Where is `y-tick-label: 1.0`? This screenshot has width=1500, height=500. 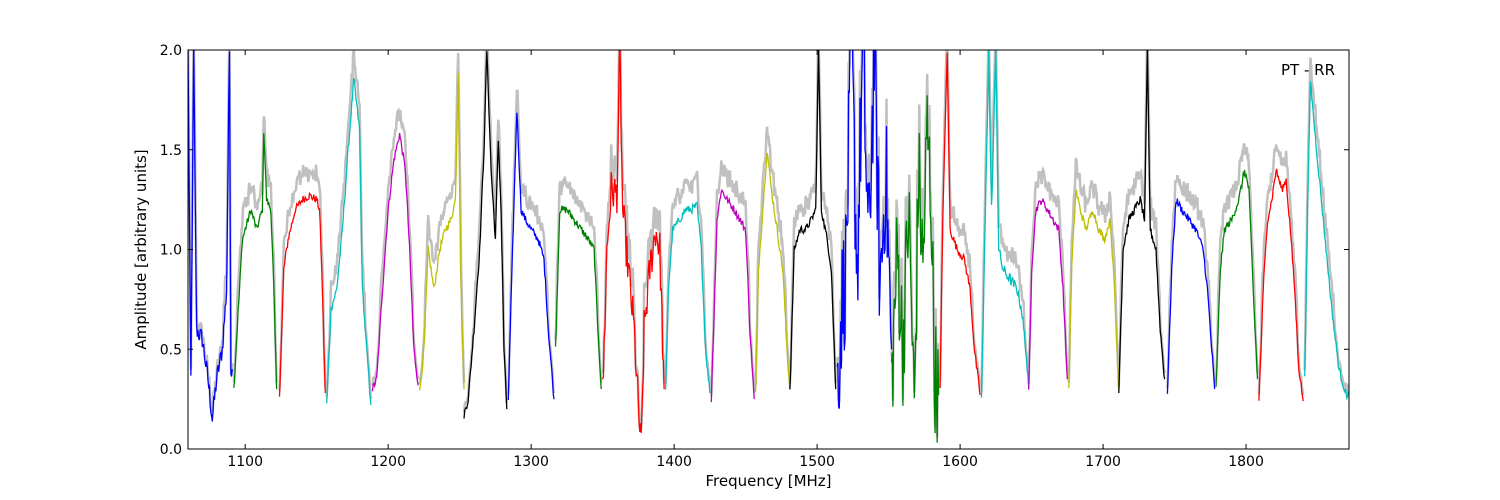
y-tick-label: 1.0 is located at coordinates (171, 251).